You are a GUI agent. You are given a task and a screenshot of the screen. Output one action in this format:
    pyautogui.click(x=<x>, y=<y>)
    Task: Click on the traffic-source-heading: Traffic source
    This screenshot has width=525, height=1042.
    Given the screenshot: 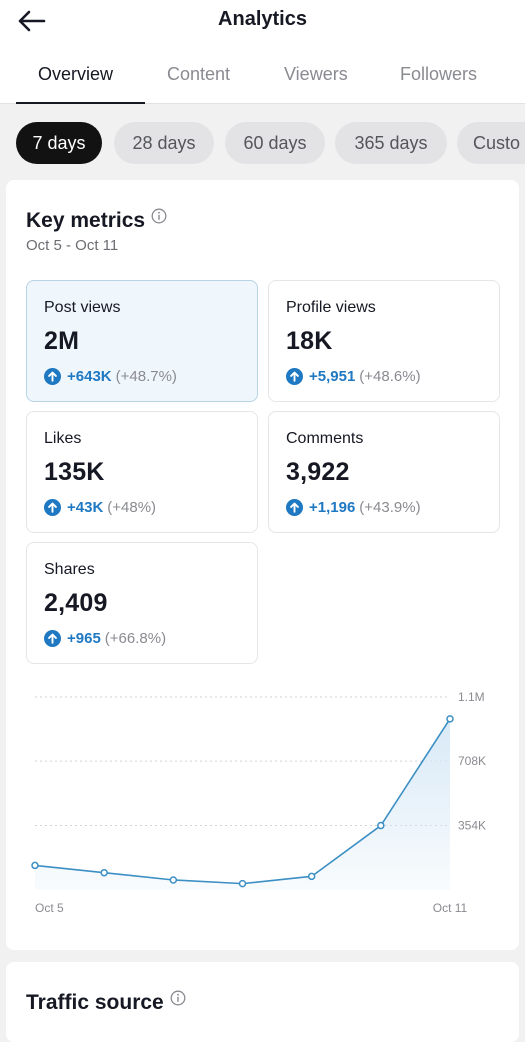 What is the action you would take?
    pyautogui.click(x=106, y=1002)
    